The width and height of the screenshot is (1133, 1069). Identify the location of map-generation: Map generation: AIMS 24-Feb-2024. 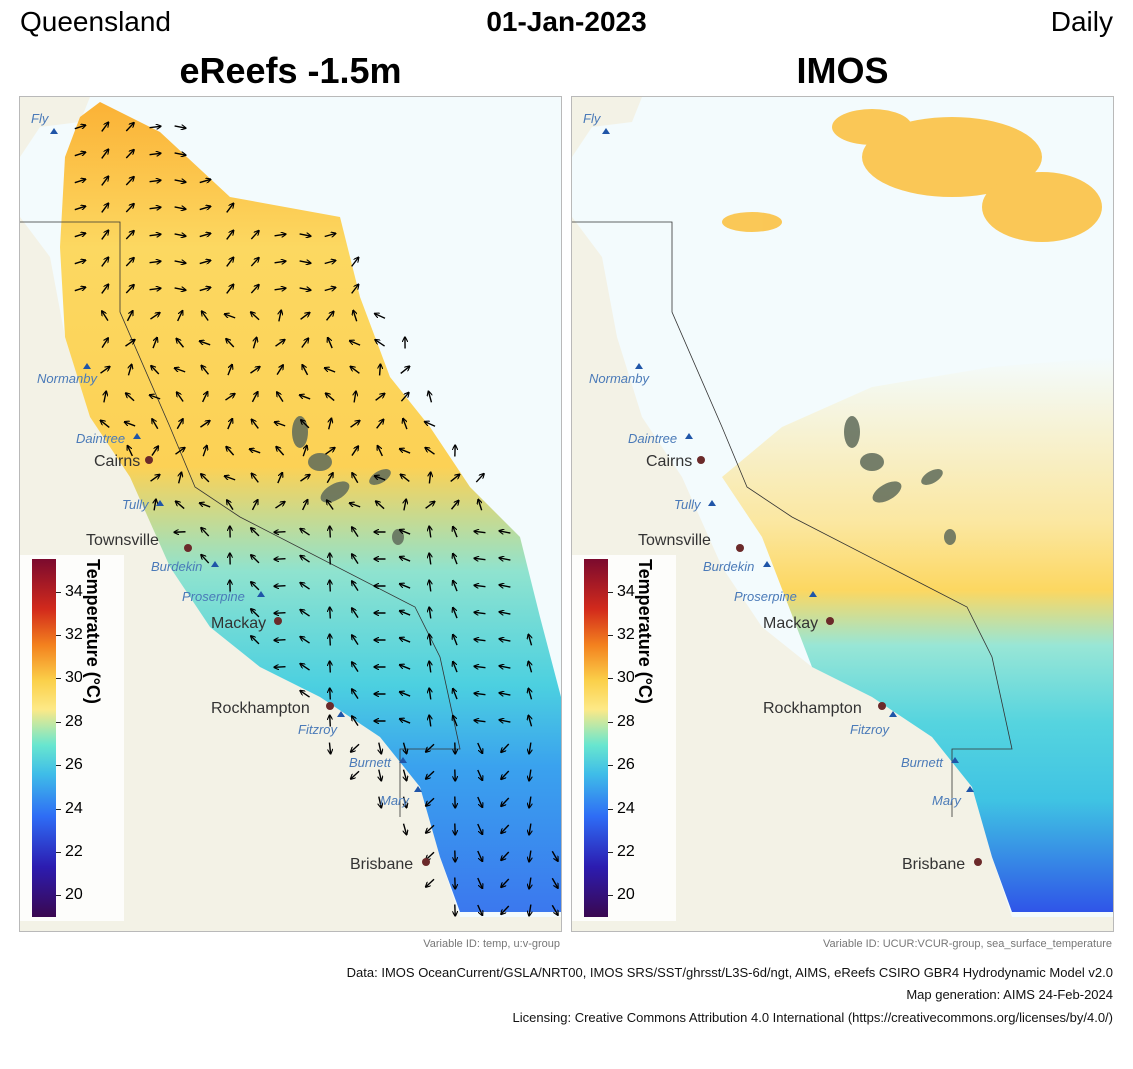
(1009, 994).